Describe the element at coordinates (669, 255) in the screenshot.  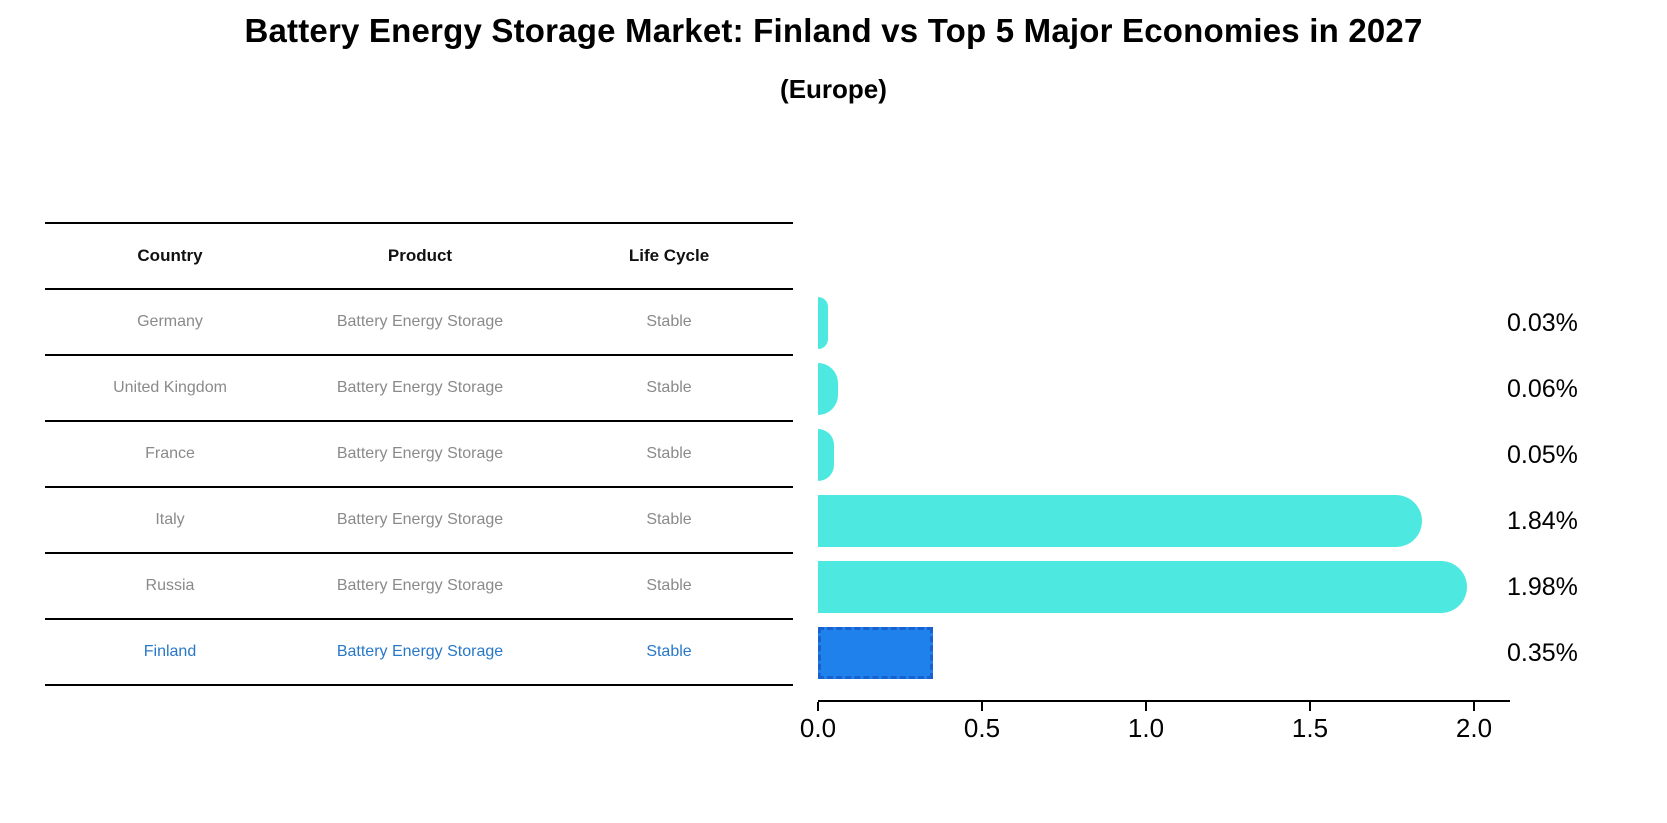
I see `table-header-life-cycle: Life Cycle` at that location.